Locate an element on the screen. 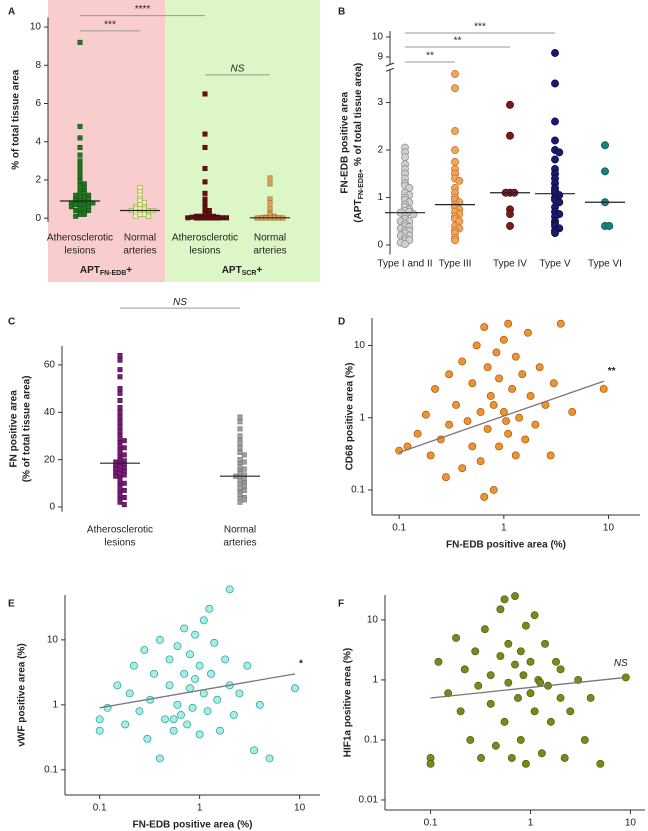 The width and height of the screenshot is (648, 831). y-tick-label: 0.1 is located at coordinates (358, 490).